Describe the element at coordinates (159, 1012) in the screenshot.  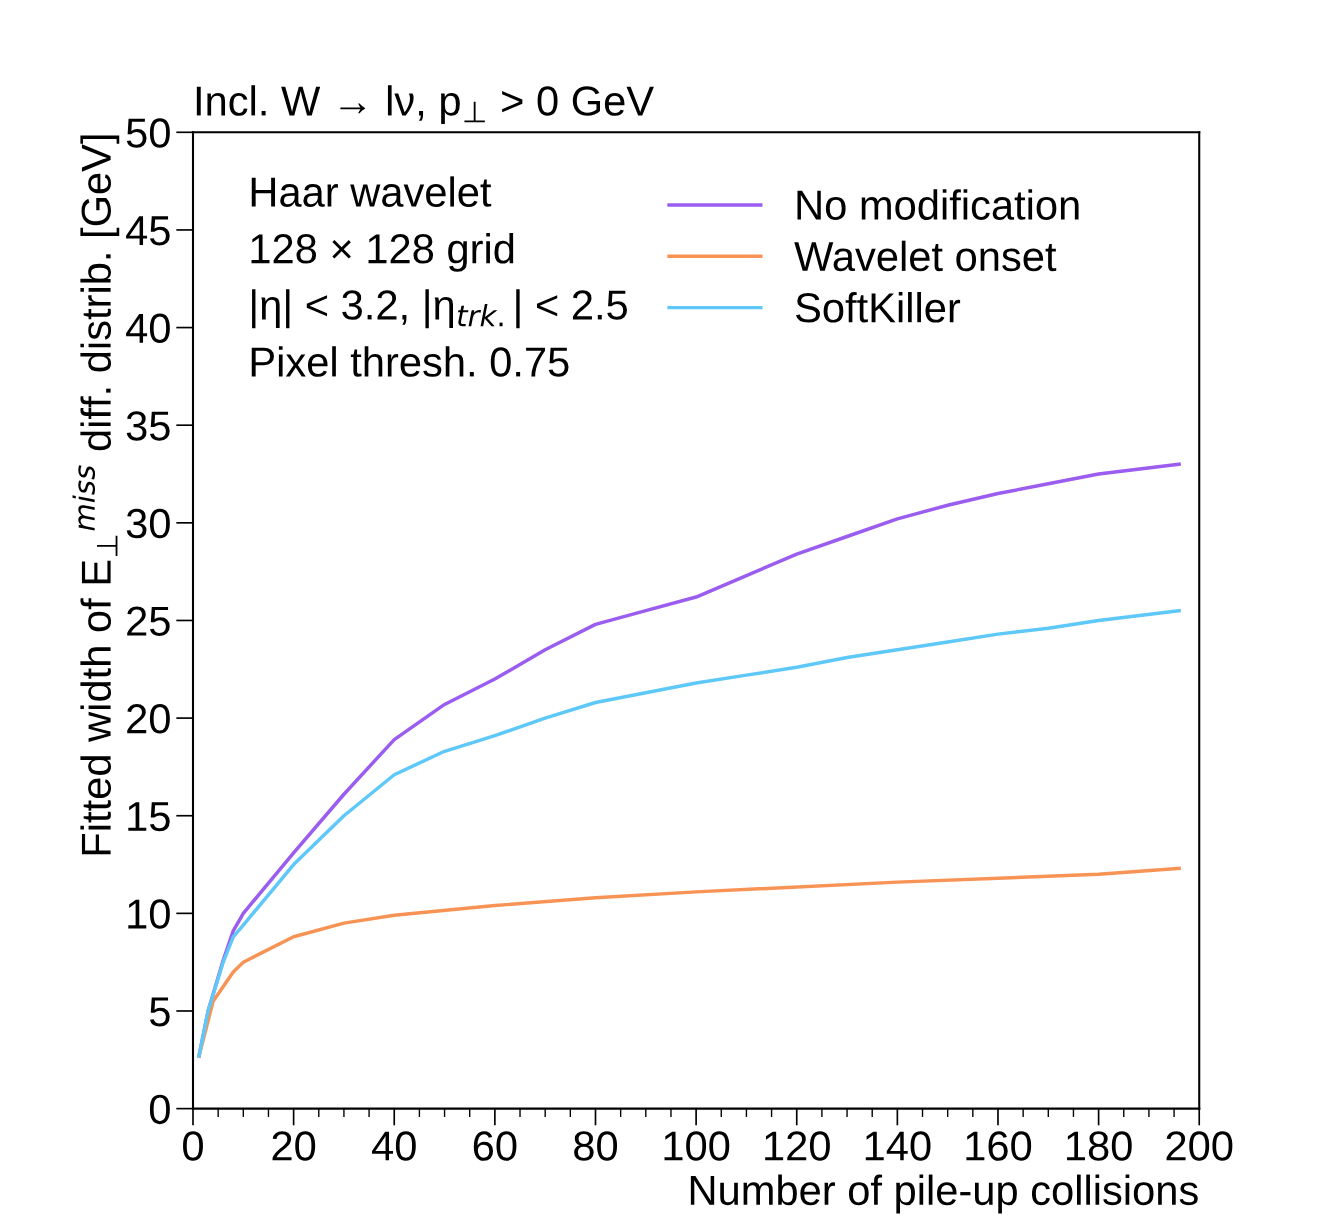
I see `y-tick-label: 5` at that location.